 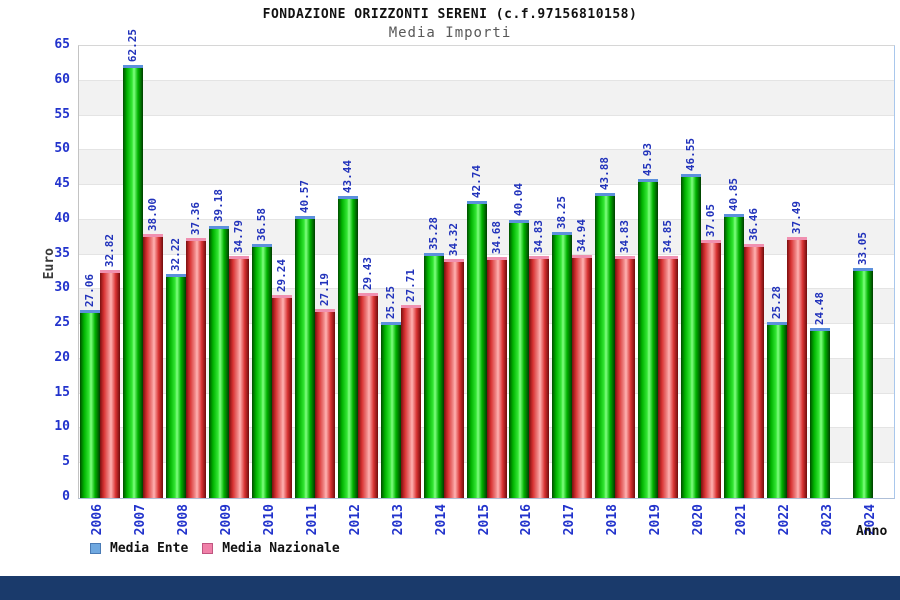 What do you see at coordinates (355, 520) in the screenshot?
I see `x-label-2012: 2012` at bounding box center [355, 520].